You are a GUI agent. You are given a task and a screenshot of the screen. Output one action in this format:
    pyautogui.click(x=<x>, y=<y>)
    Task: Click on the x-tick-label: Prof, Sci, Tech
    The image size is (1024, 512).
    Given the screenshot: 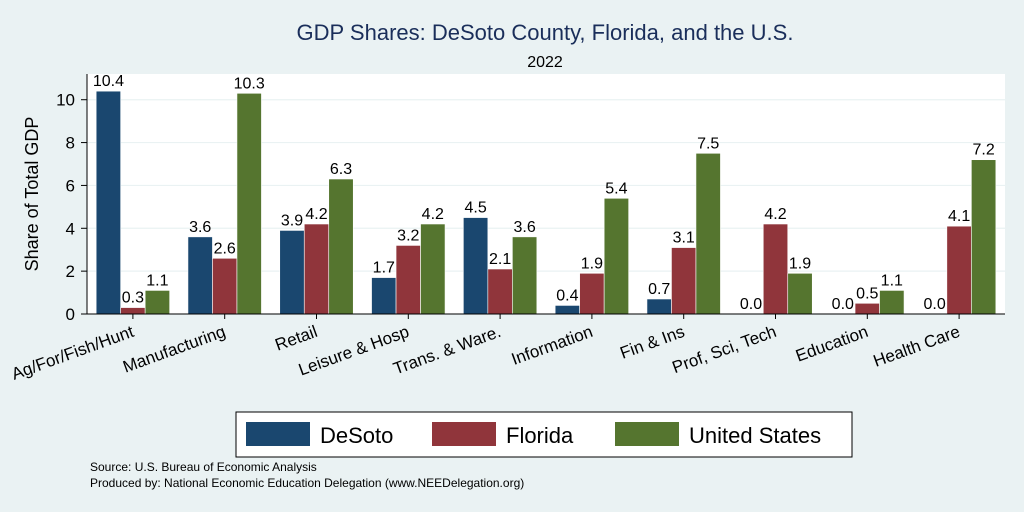 What is the action you would take?
    pyautogui.click(x=724, y=349)
    